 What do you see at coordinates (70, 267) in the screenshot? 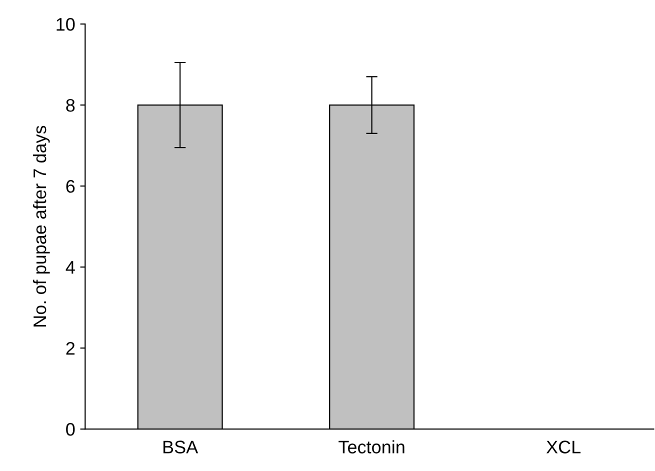
I see `y-tick-label: 4` at bounding box center [70, 267].